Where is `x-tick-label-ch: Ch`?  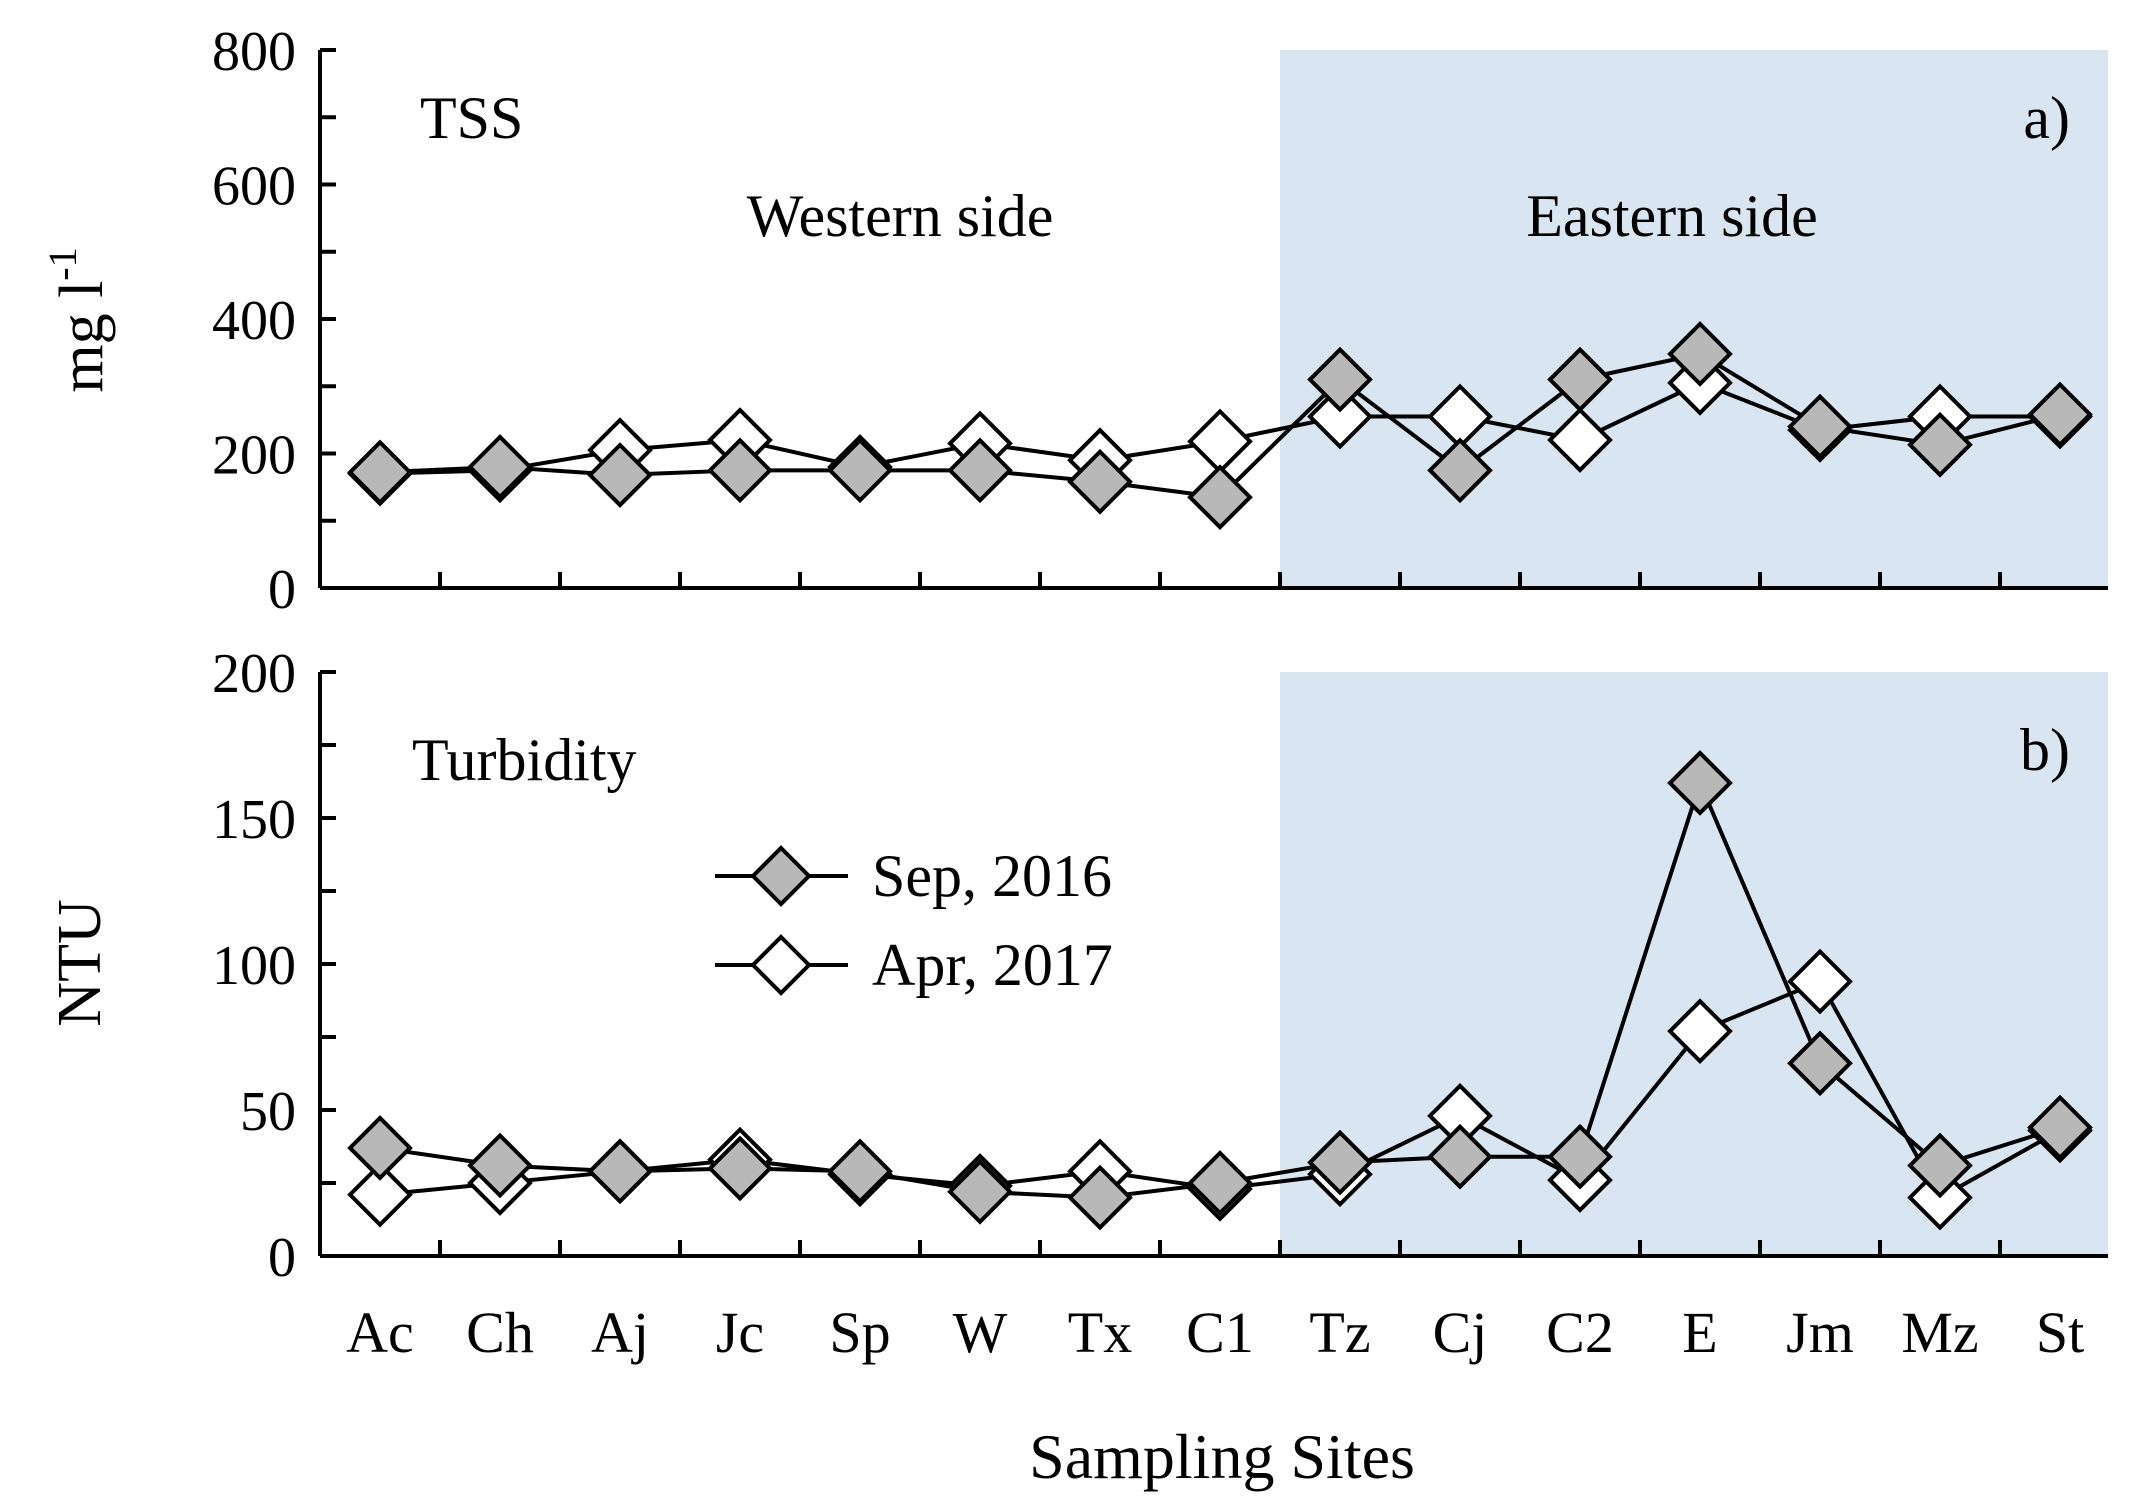
x-tick-label-ch: Ch is located at coordinates (500, 1332).